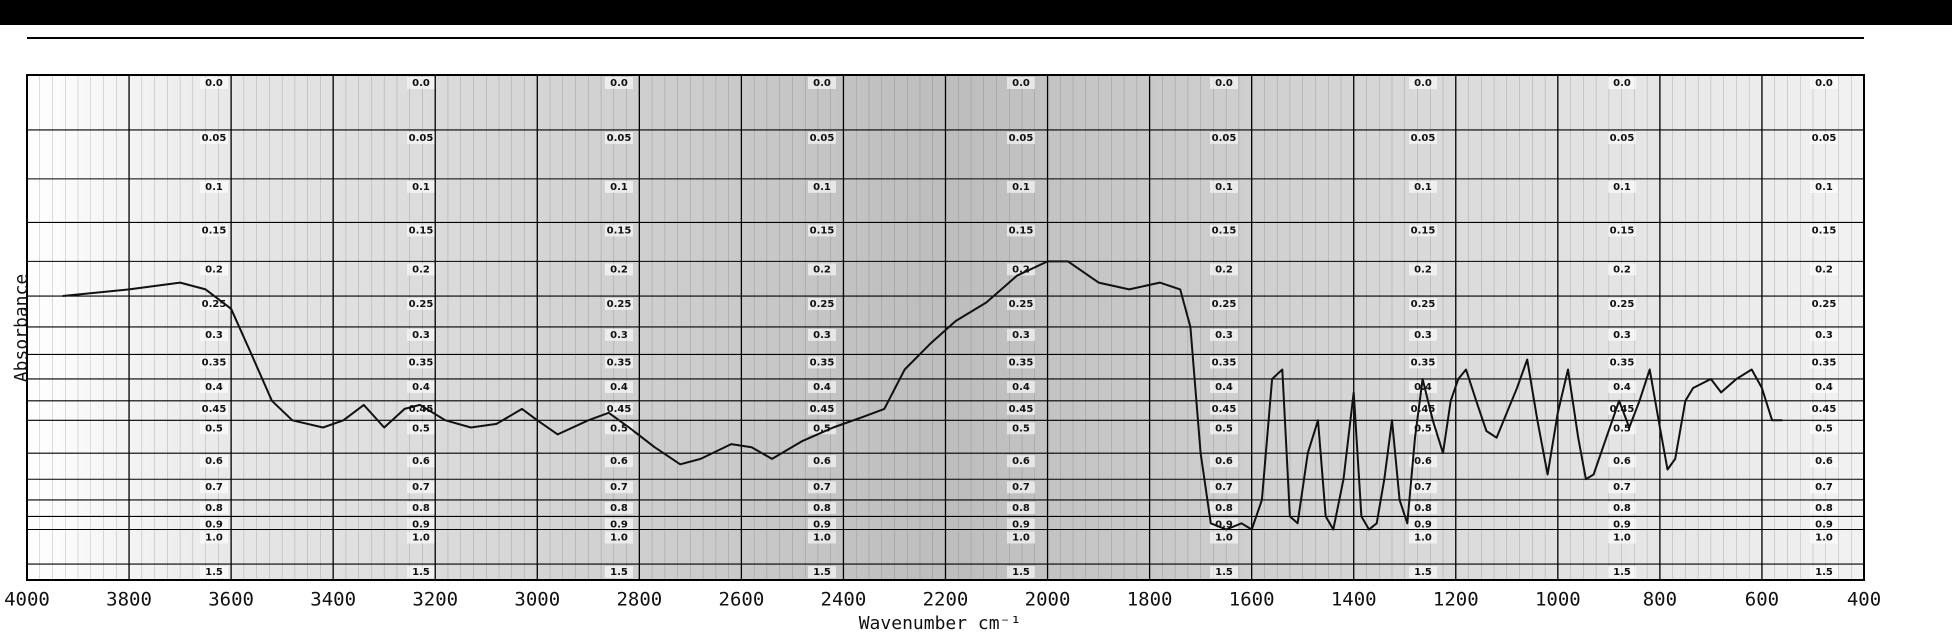 The image size is (1952, 640). Describe the element at coordinates (214, 428) in the screenshot. I see `y-tick-label: 0.5` at that location.